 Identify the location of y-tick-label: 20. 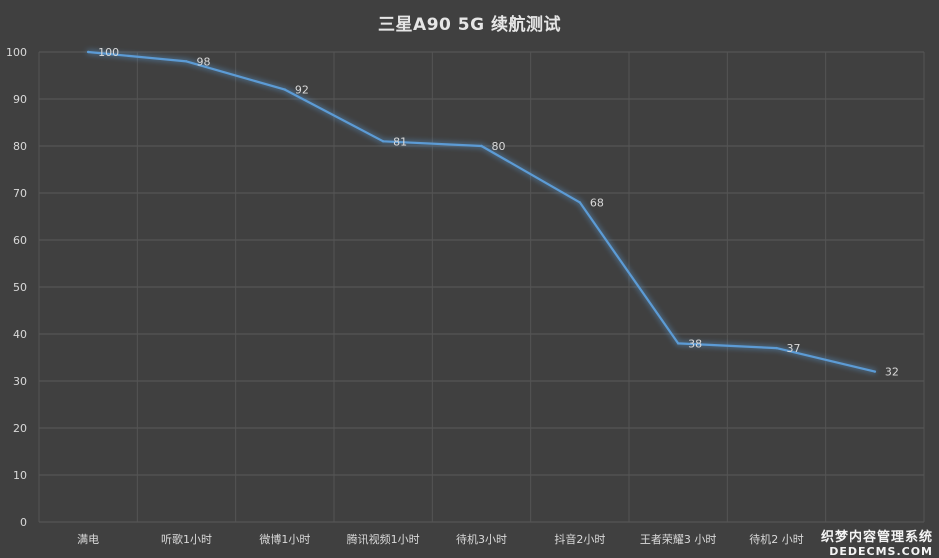
(20, 428).